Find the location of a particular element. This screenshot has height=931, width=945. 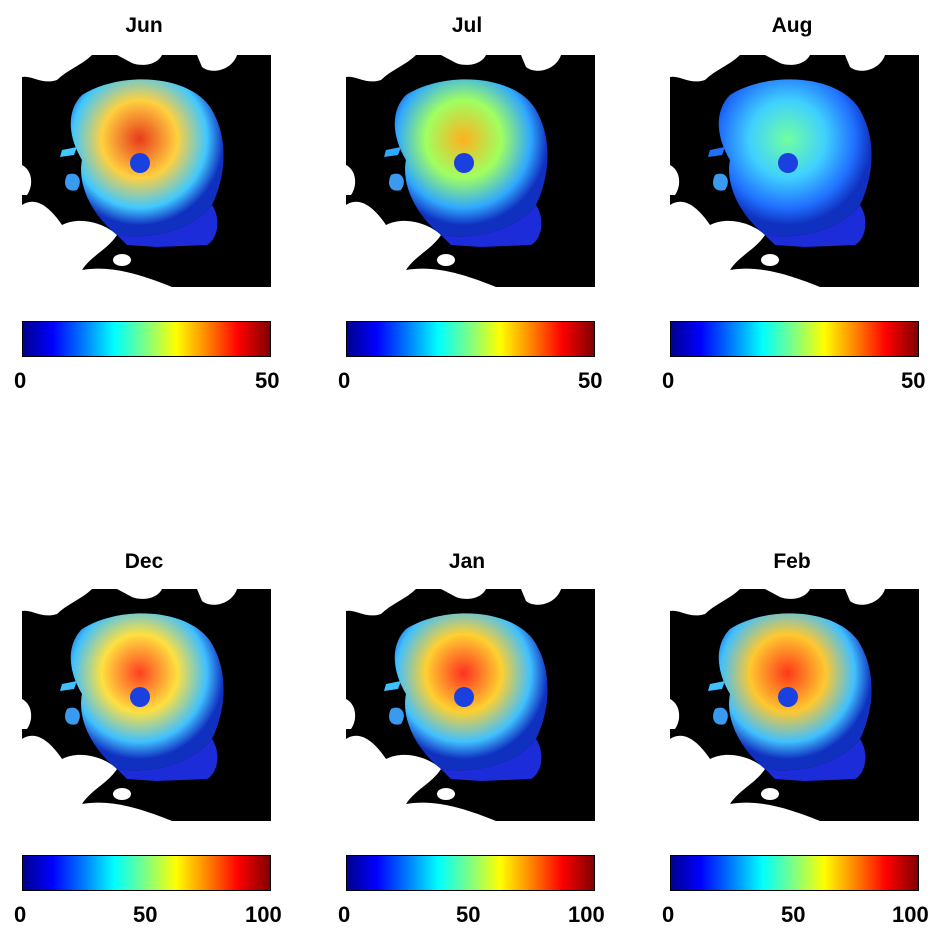

colorbar-jun is located at coordinates (146, 339).